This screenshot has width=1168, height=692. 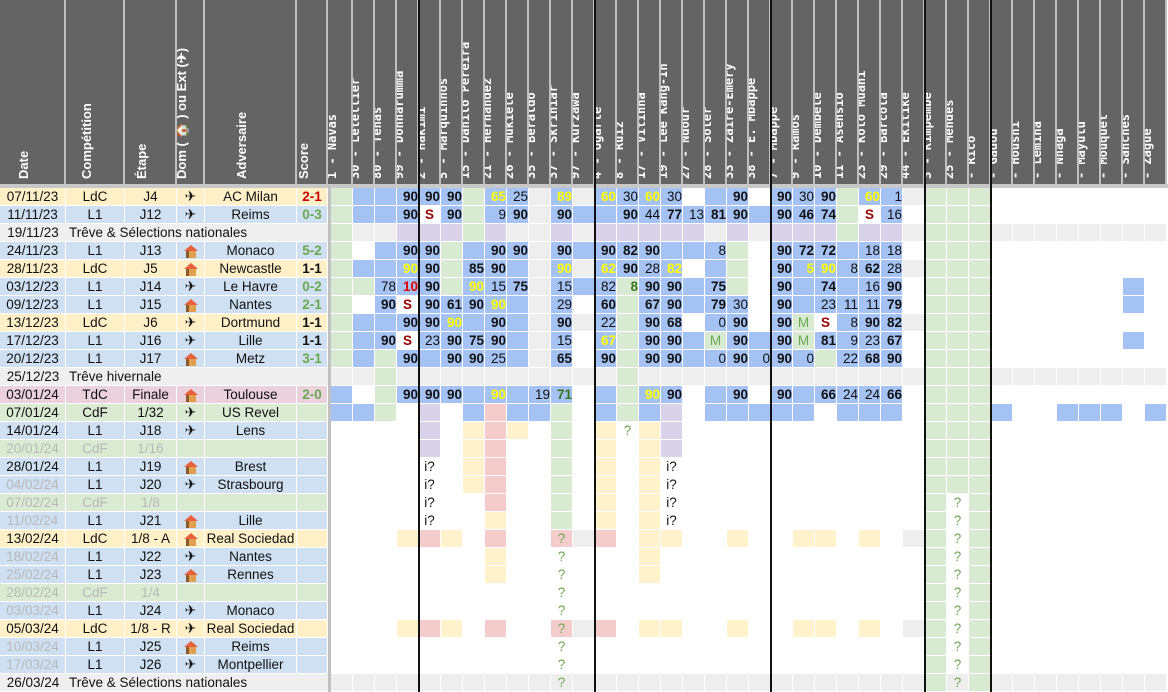 I want to click on player-cell: 62, so click(x=605, y=268).